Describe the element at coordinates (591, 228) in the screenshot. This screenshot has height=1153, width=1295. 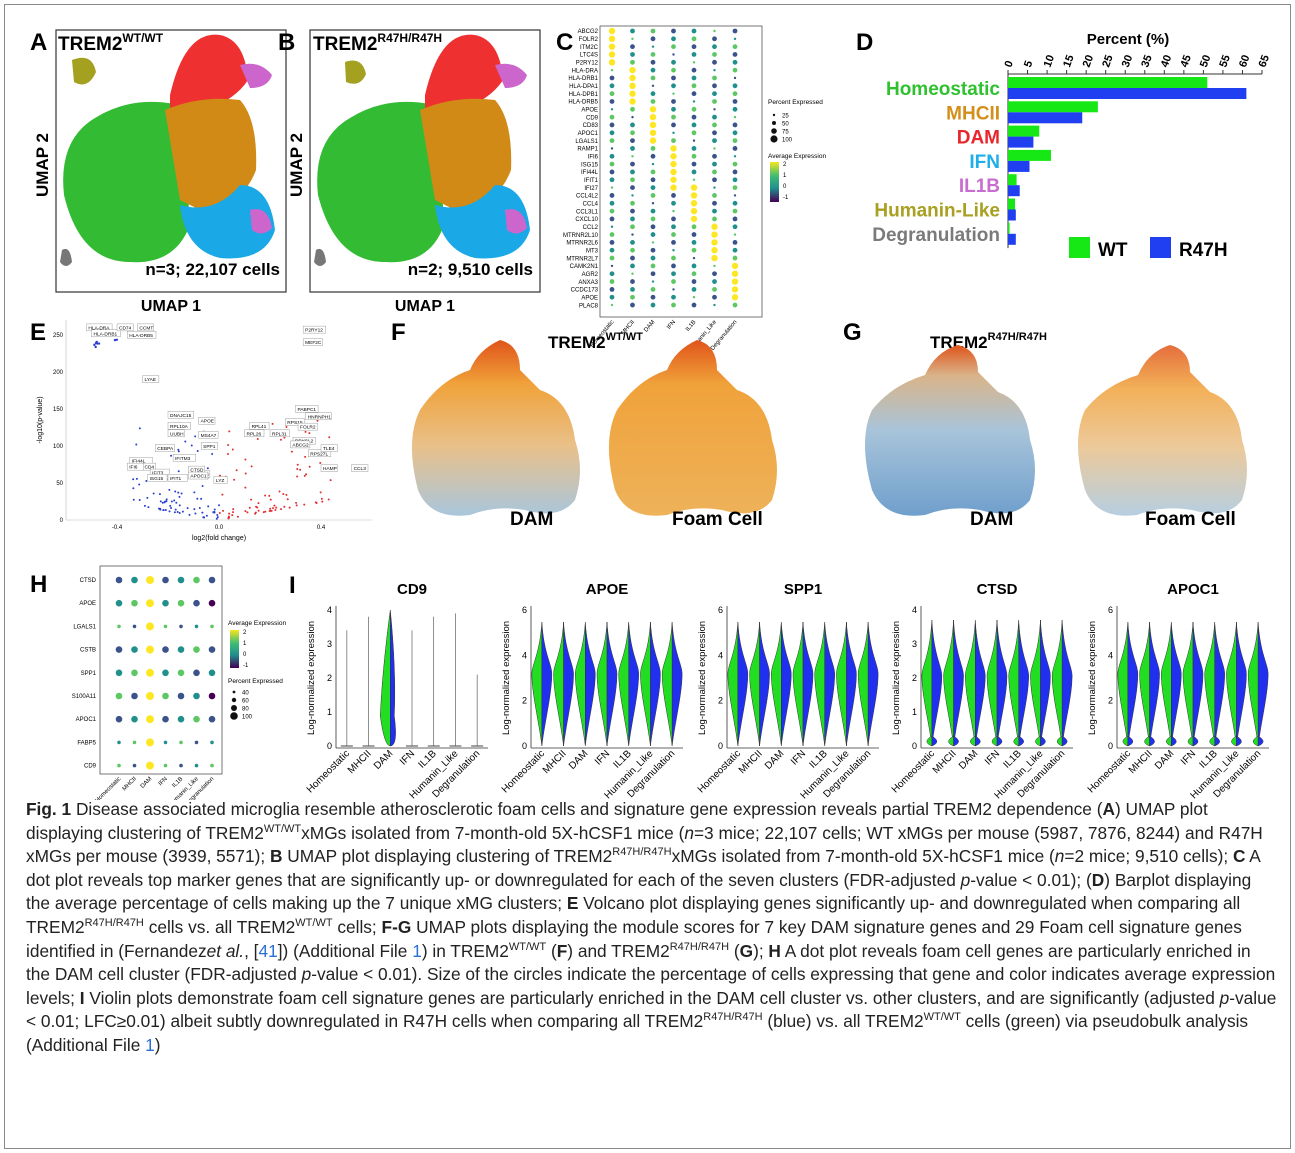
I see `gene-label: CCL2` at that location.